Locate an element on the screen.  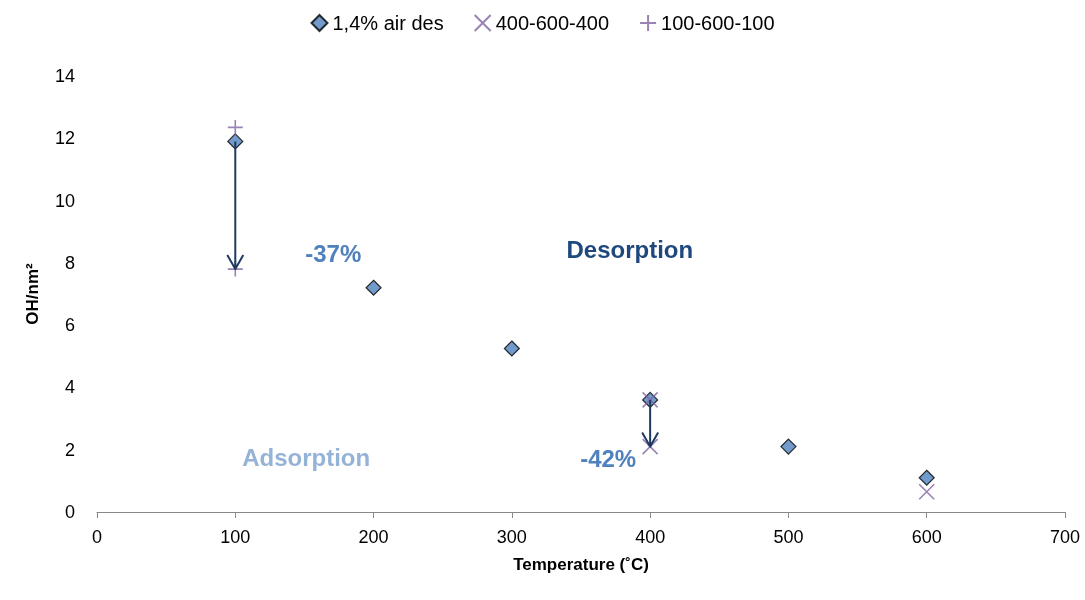
y-tick-label: 8 is located at coordinates (69, 262).